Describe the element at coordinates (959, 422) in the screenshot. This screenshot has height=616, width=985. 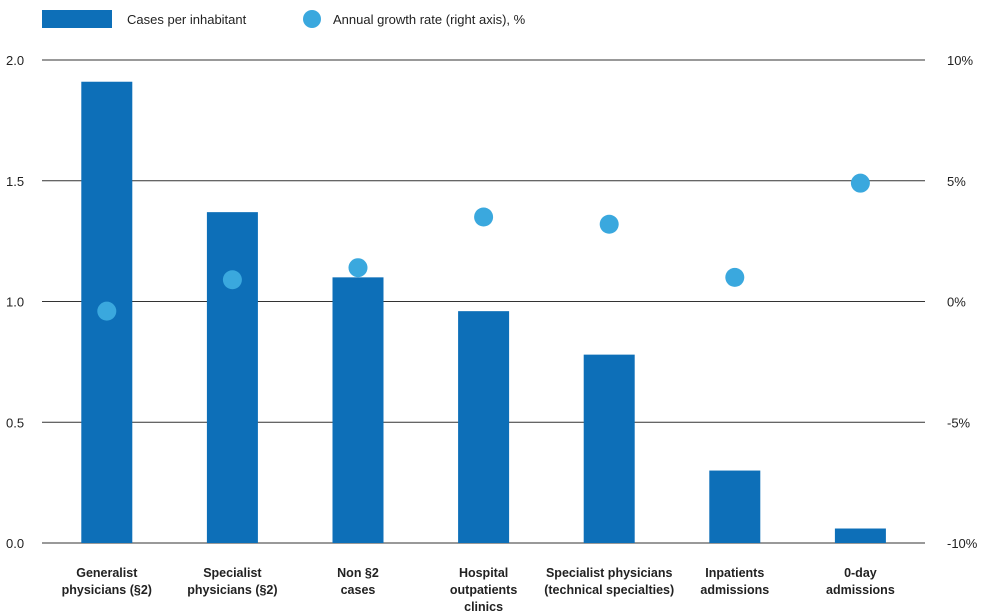
I see `right-tick-label: -5%` at that location.